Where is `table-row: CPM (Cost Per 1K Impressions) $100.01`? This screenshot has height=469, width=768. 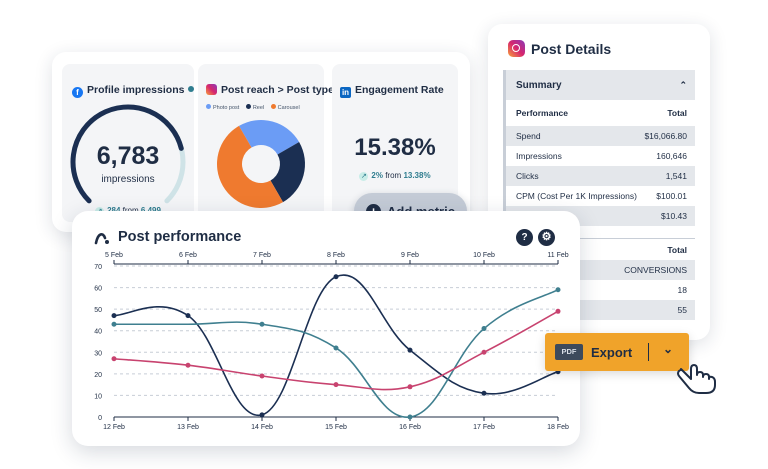 table-row: CPM (Cost Per 1K Impressions) $100.01 is located at coordinates (601, 196).